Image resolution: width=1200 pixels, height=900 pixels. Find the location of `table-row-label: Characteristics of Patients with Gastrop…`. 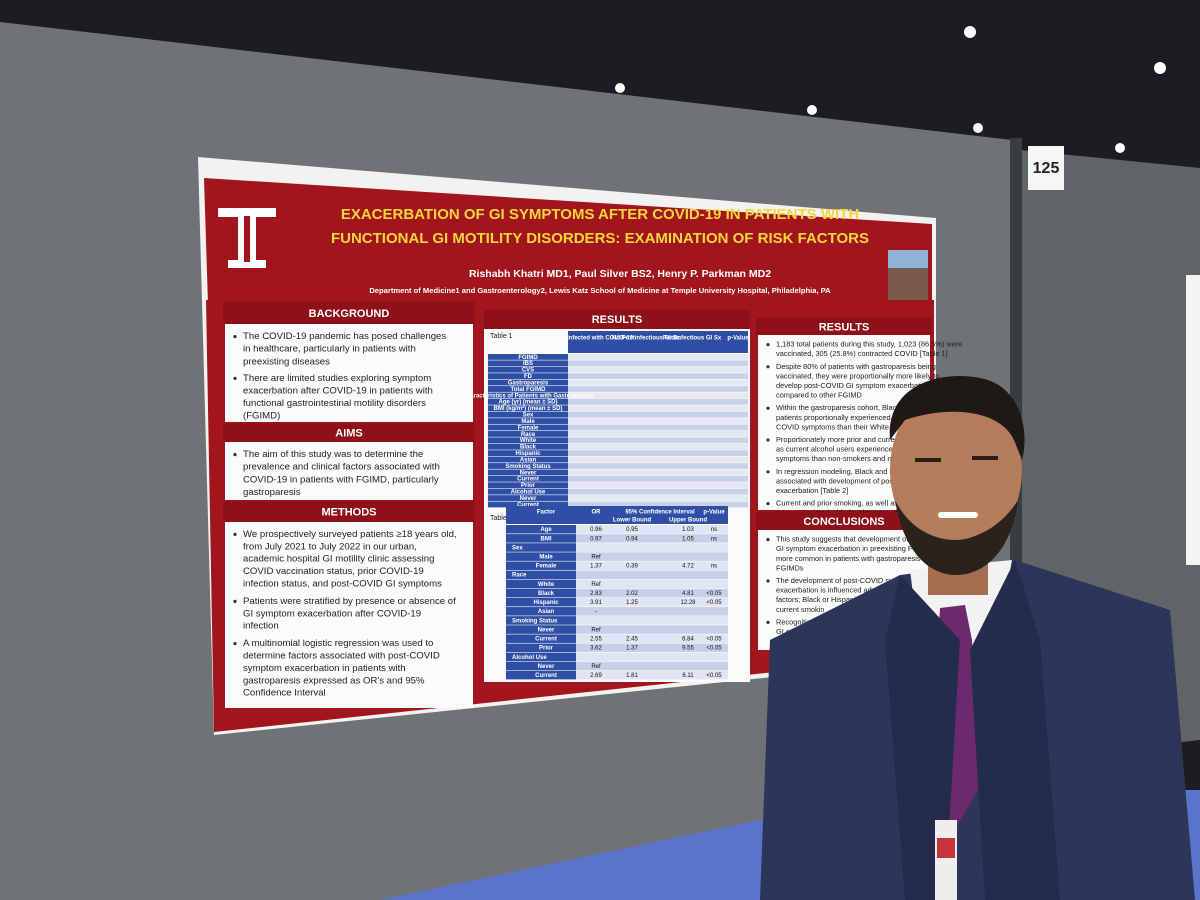

table-row-label: Characteristics of Patients with Gastrop… is located at coordinates (528, 396).